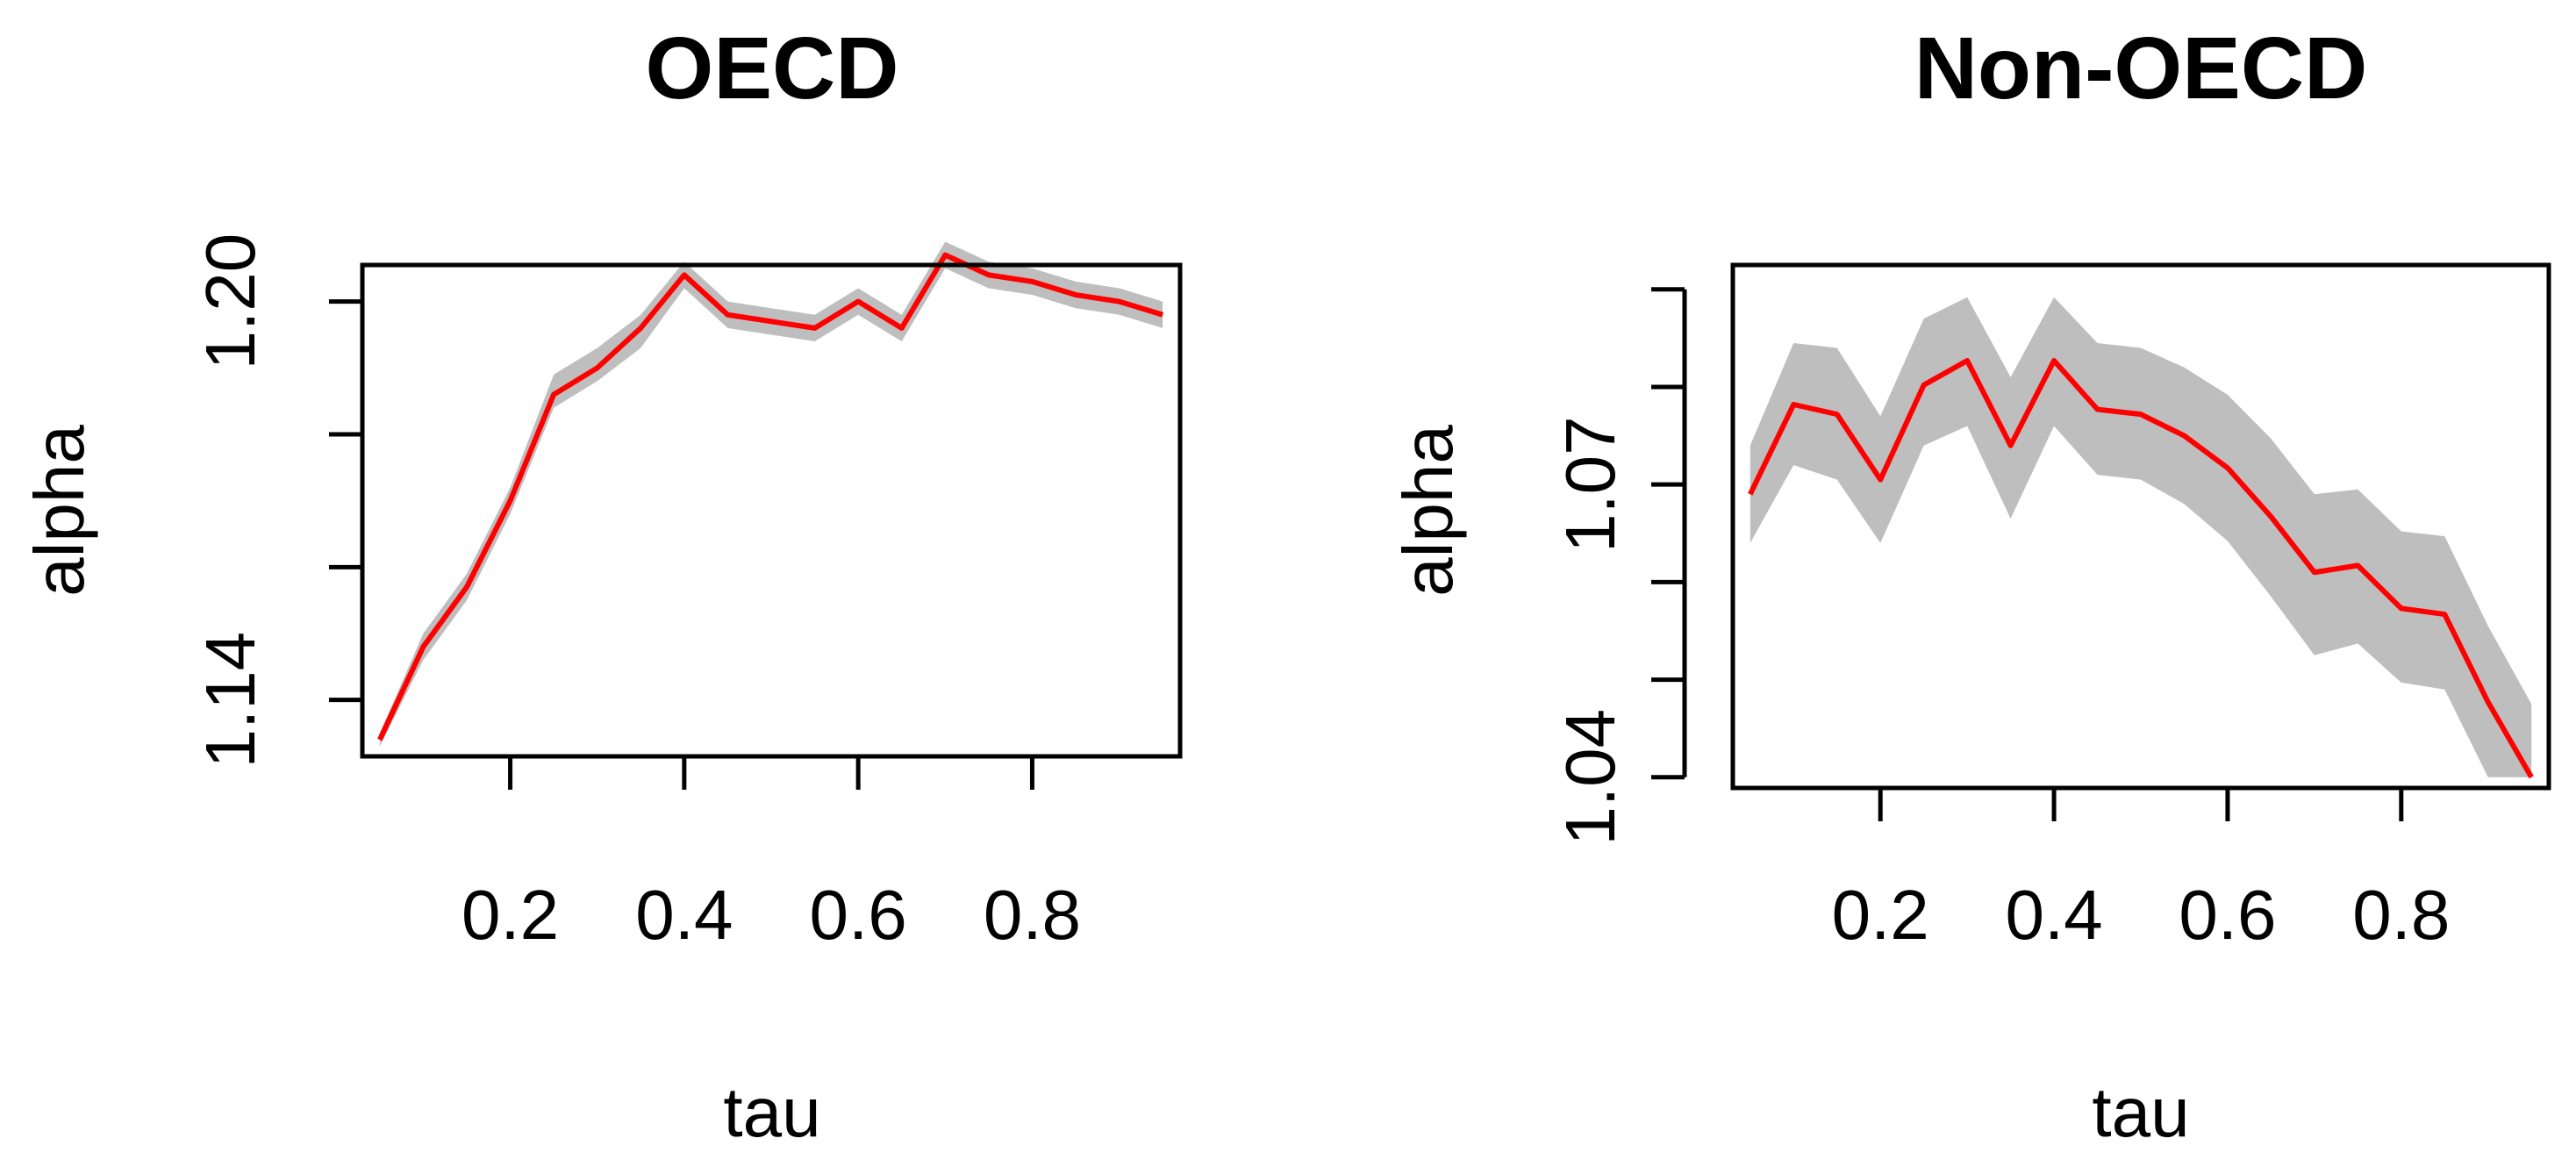 The height and width of the screenshot is (1160, 2576). Describe the element at coordinates (230, 701) in the screenshot. I see `y-tick-label: 1.14` at that location.